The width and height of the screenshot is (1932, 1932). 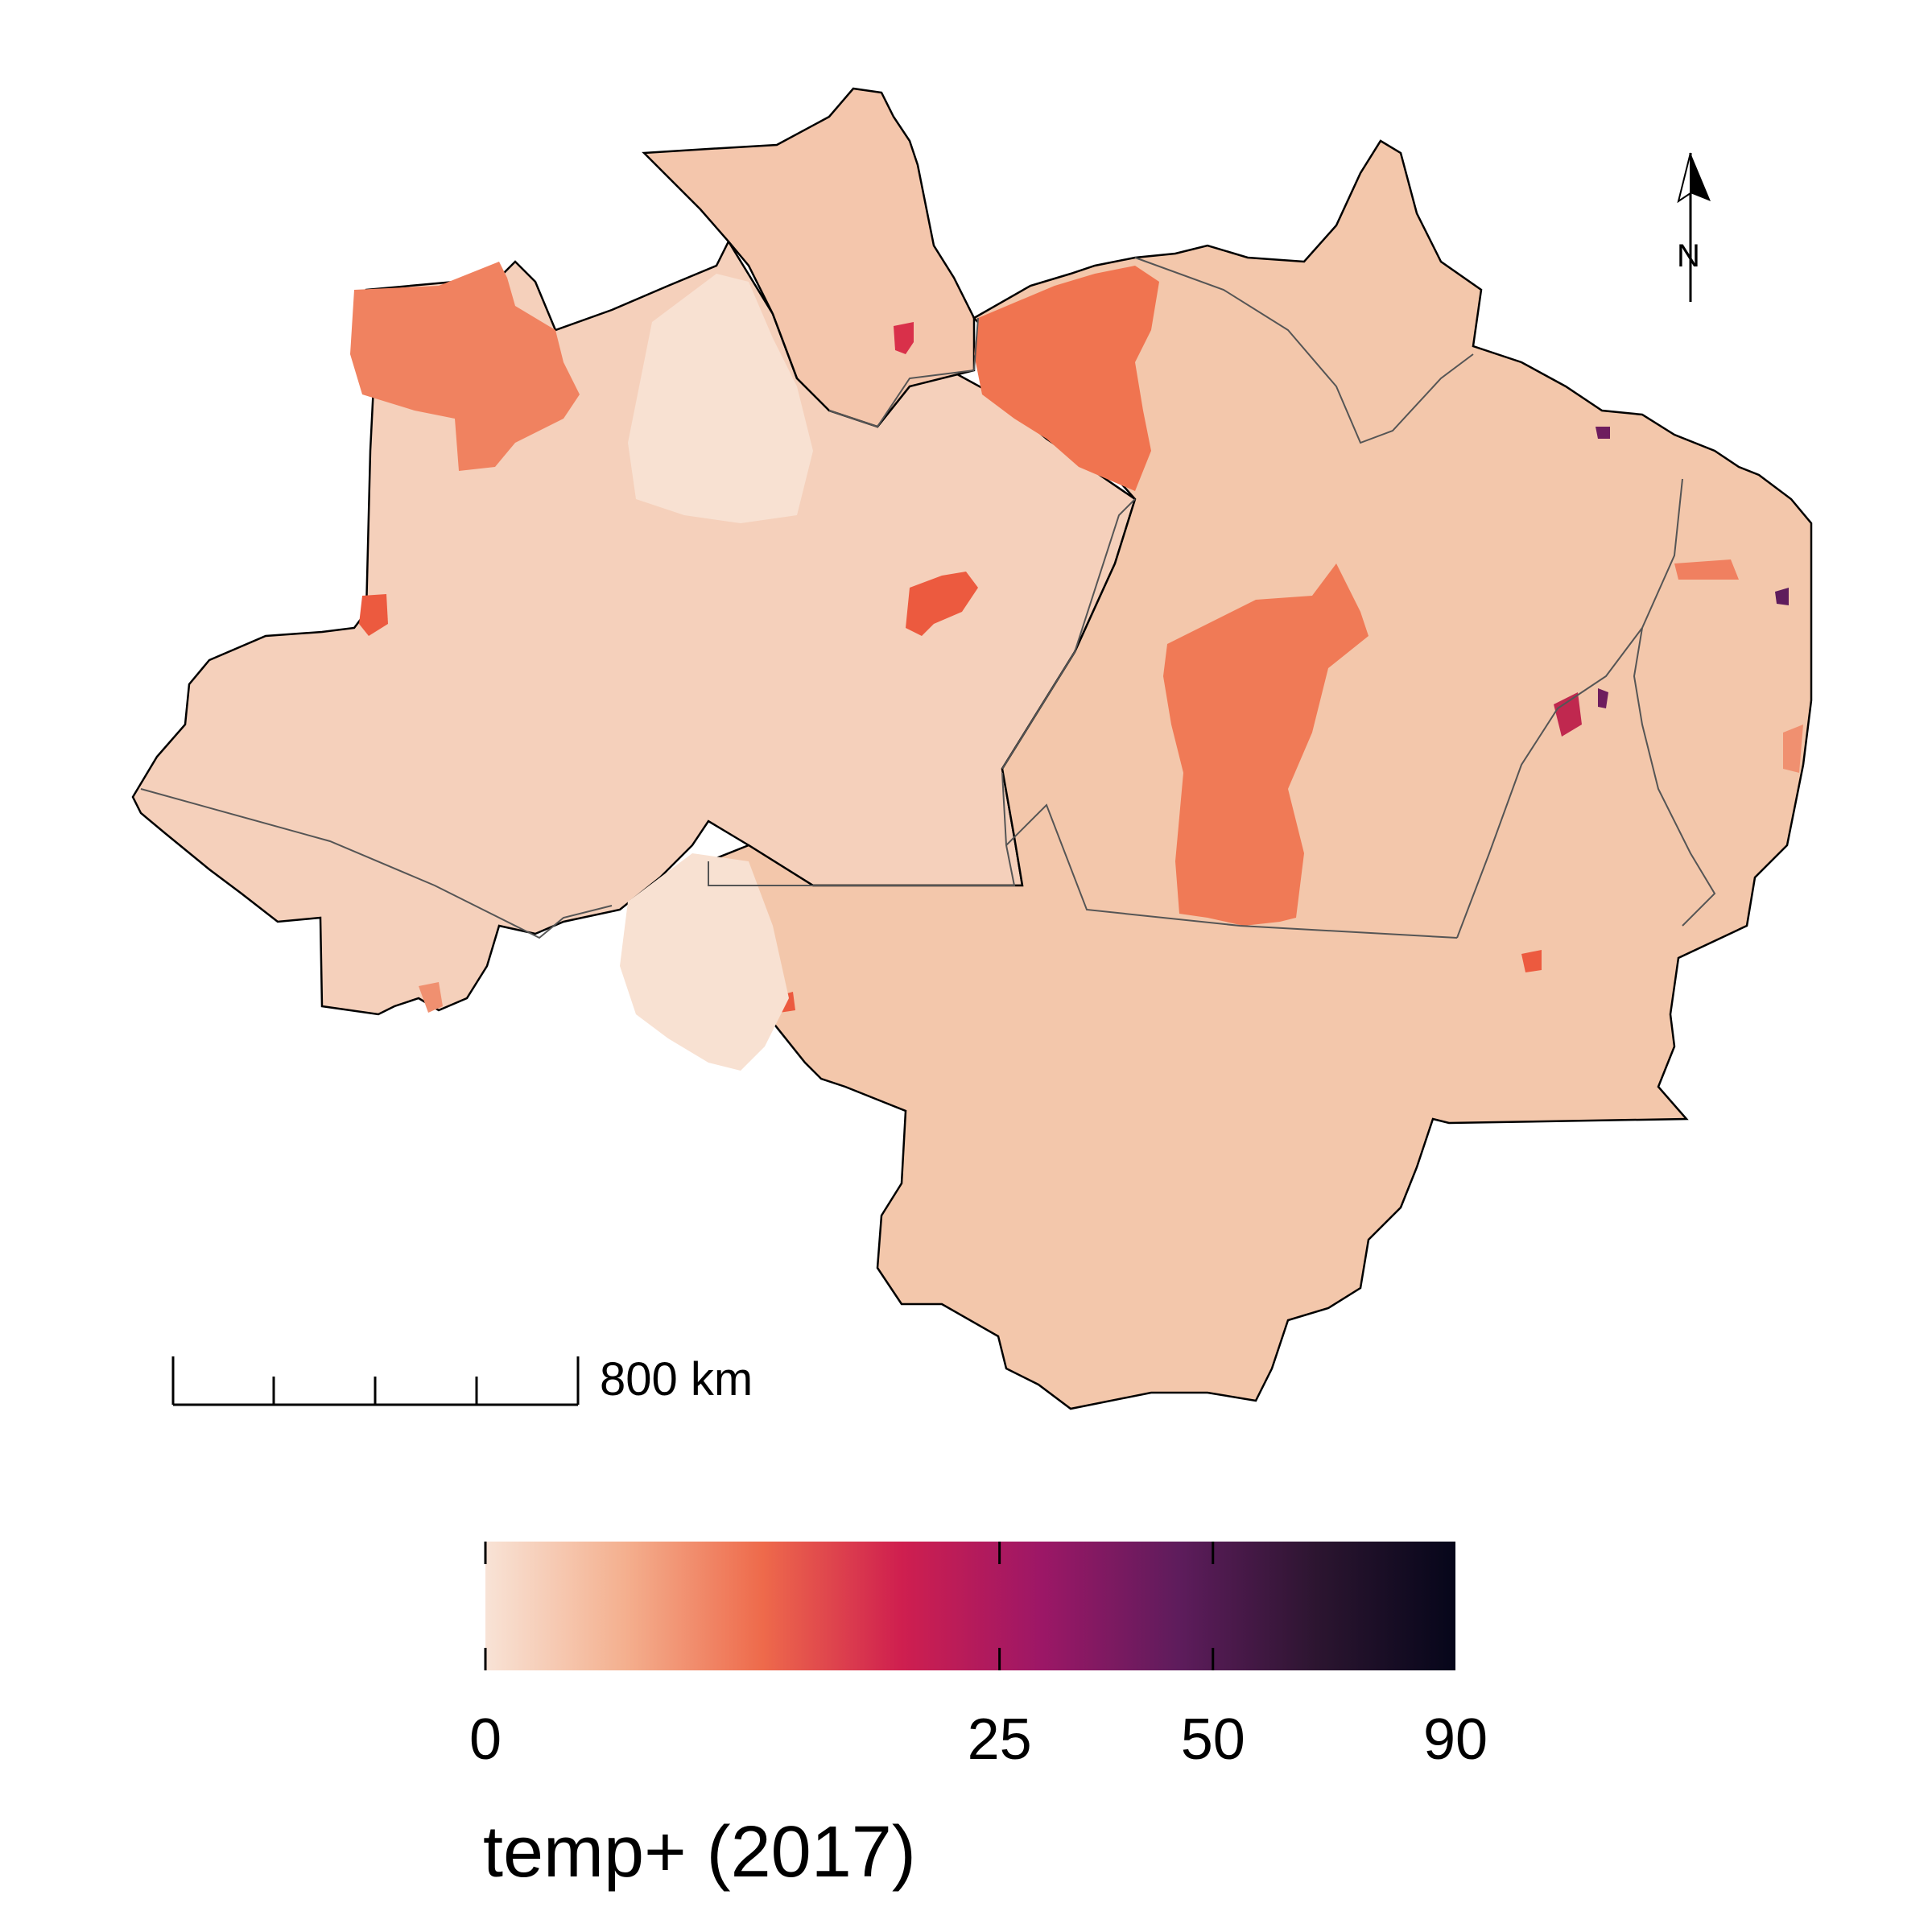 I want to click on legend-tick-label: 90, so click(x=1455, y=1739).